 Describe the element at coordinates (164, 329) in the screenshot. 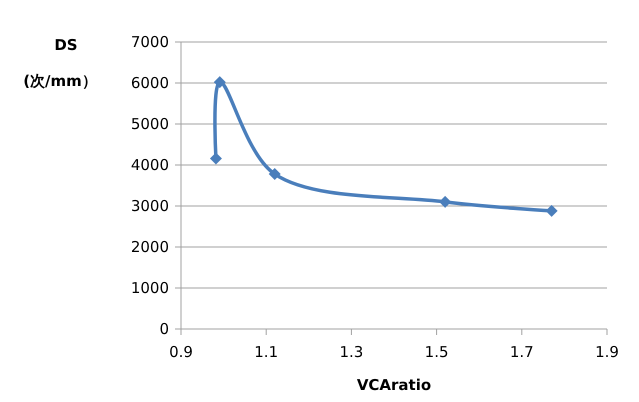

I see `y-tick-label: 0` at that location.